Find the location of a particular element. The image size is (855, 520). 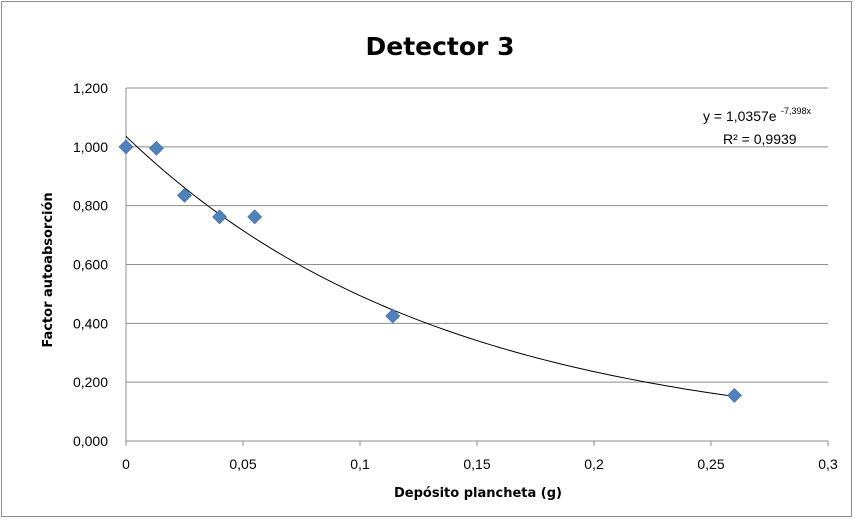

y-tick-labels: 0,000 0,200 0,400 0,600 0,800 1,000 1,200 is located at coordinates (90, 264).